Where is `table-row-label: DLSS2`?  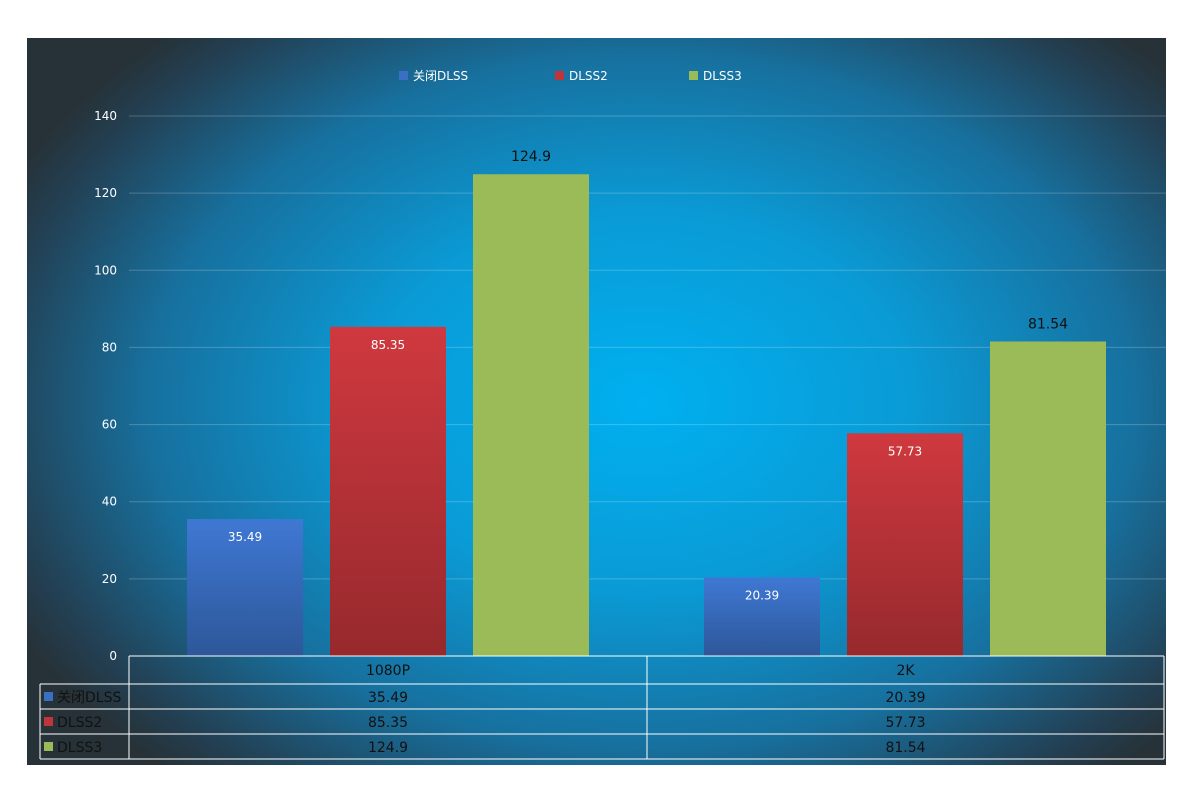 table-row-label: DLSS2 is located at coordinates (79, 723).